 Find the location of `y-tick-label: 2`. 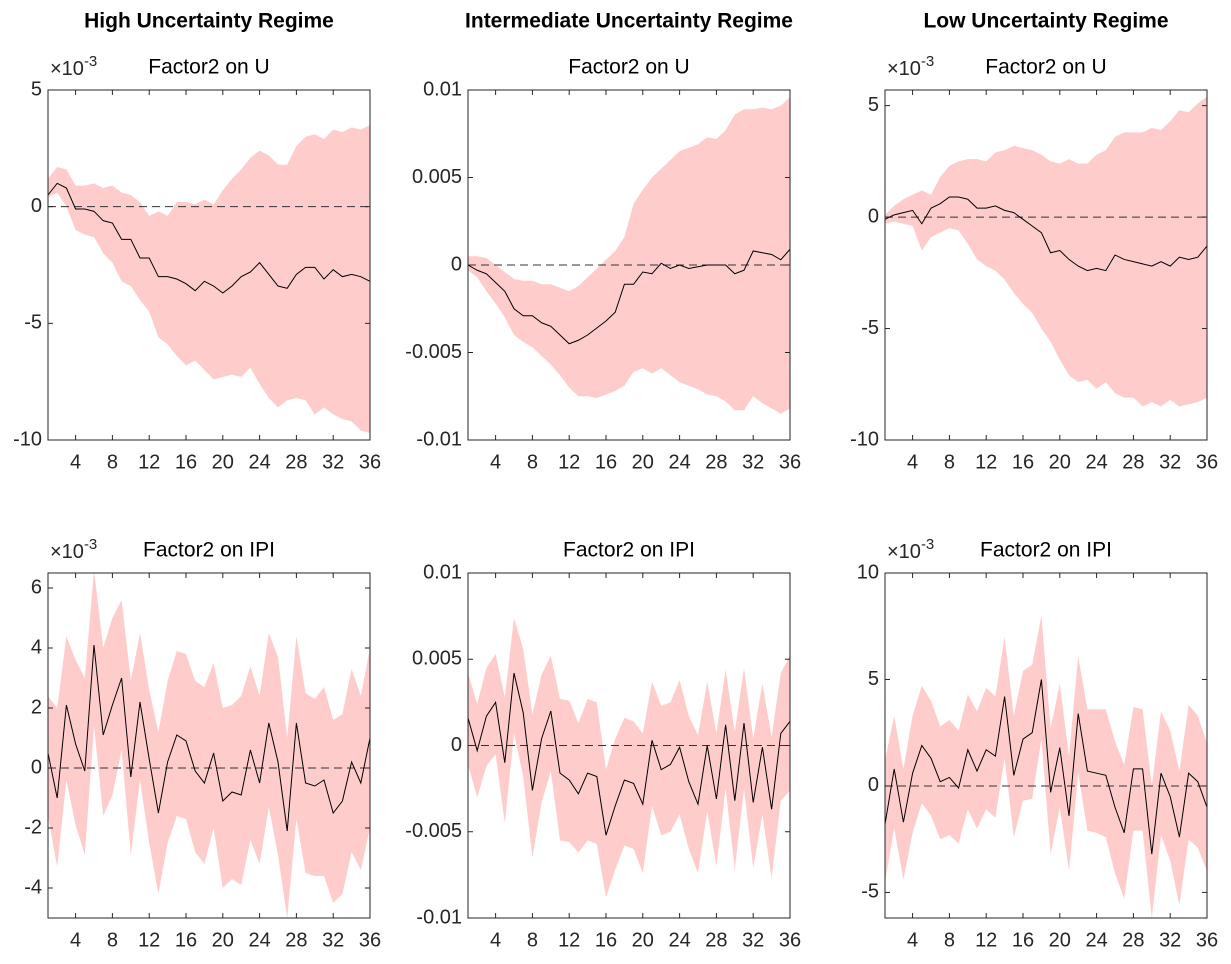

y-tick-label: 2 is located at coordinates (36, 707).